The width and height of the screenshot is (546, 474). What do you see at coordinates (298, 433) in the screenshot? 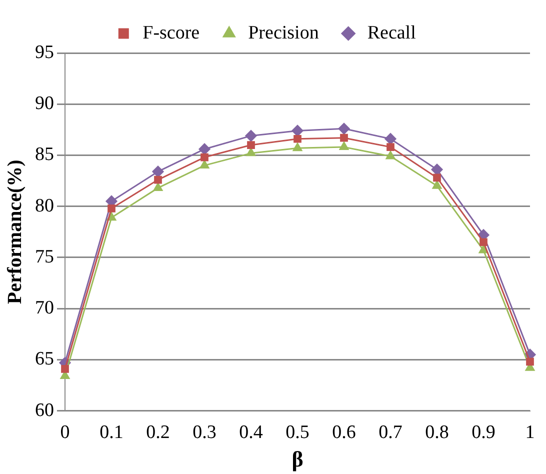
I see `x-tick-label: 0.5` at bounding box center [298, 433].